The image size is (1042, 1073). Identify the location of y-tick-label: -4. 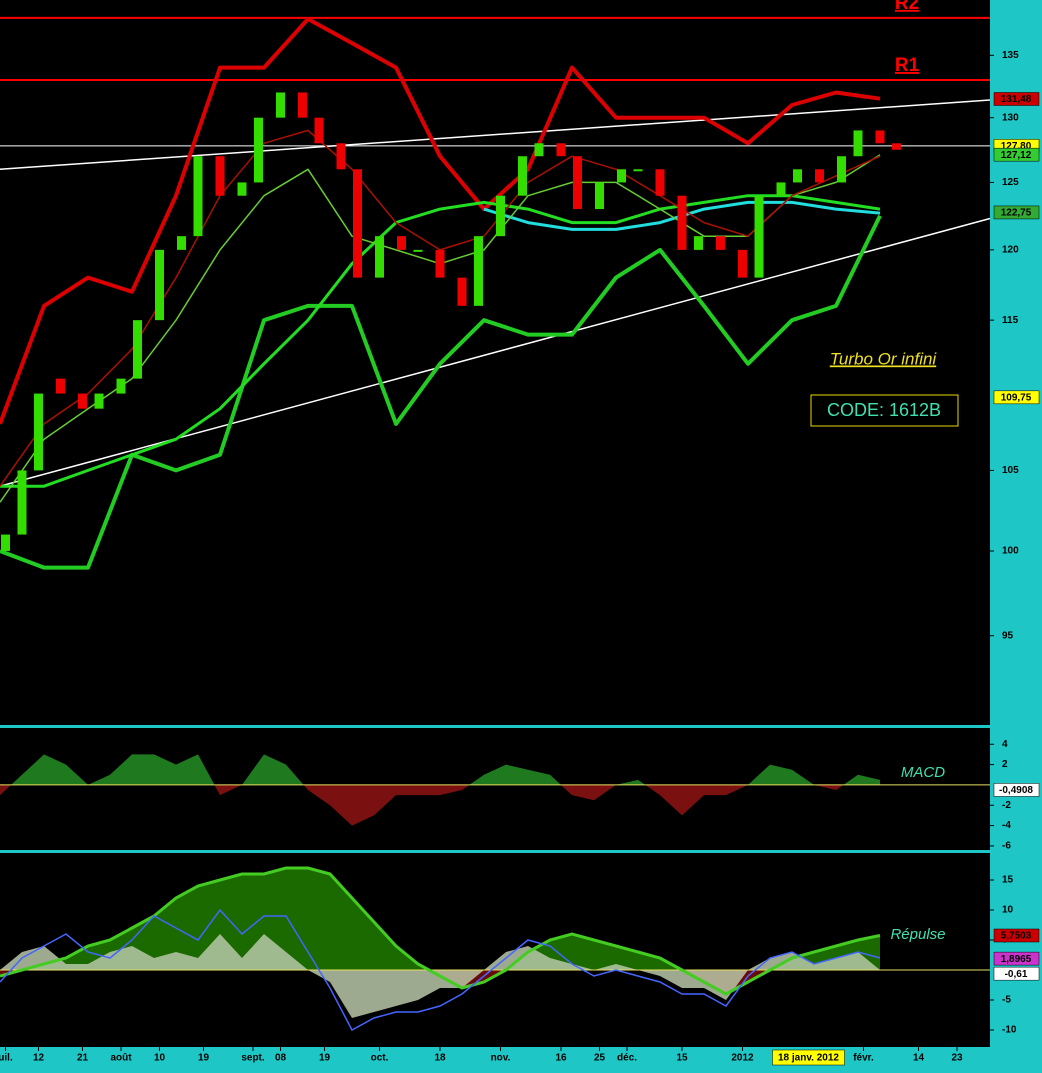
(1006, 825).